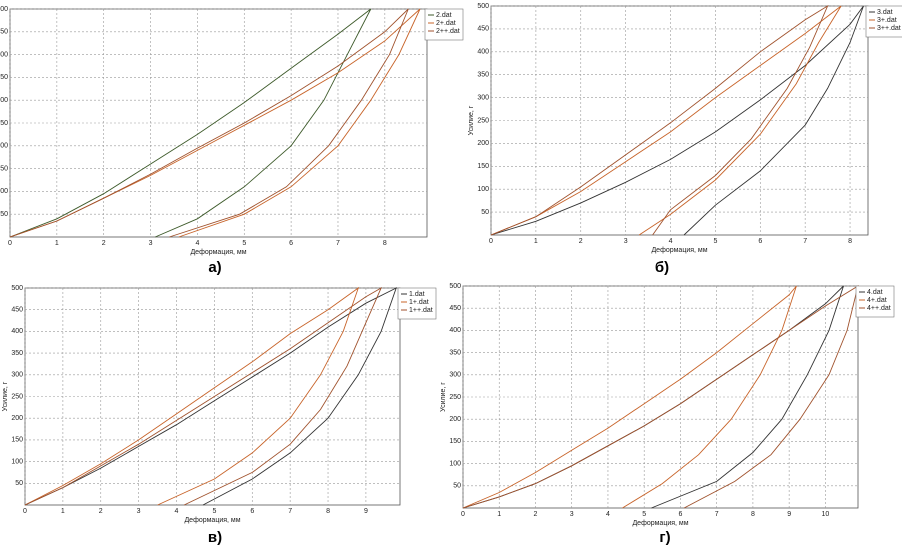 The height and width of the screenshot is (548, 902). I want to click on legend-label: 4.dat, so click(875, 292).